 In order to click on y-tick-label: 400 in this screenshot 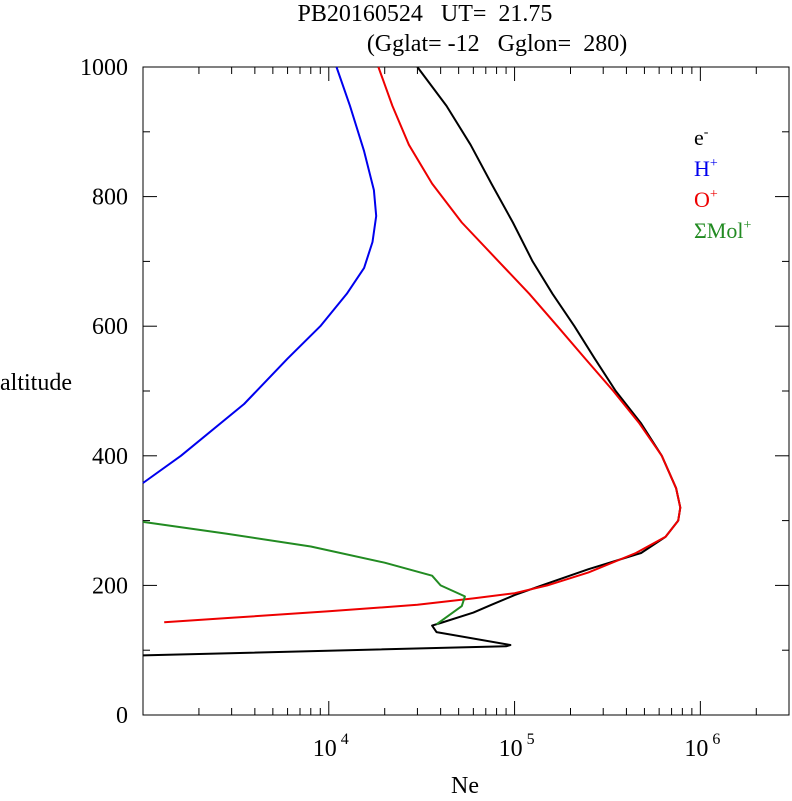, I will do `click(110, 457)`.